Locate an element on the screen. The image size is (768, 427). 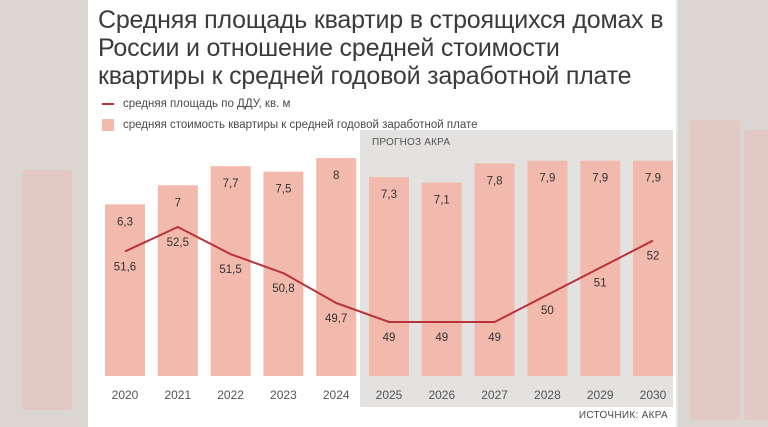
forecast-label: ПРОГНОЗ АКРА is located at coordinates (411, 142).